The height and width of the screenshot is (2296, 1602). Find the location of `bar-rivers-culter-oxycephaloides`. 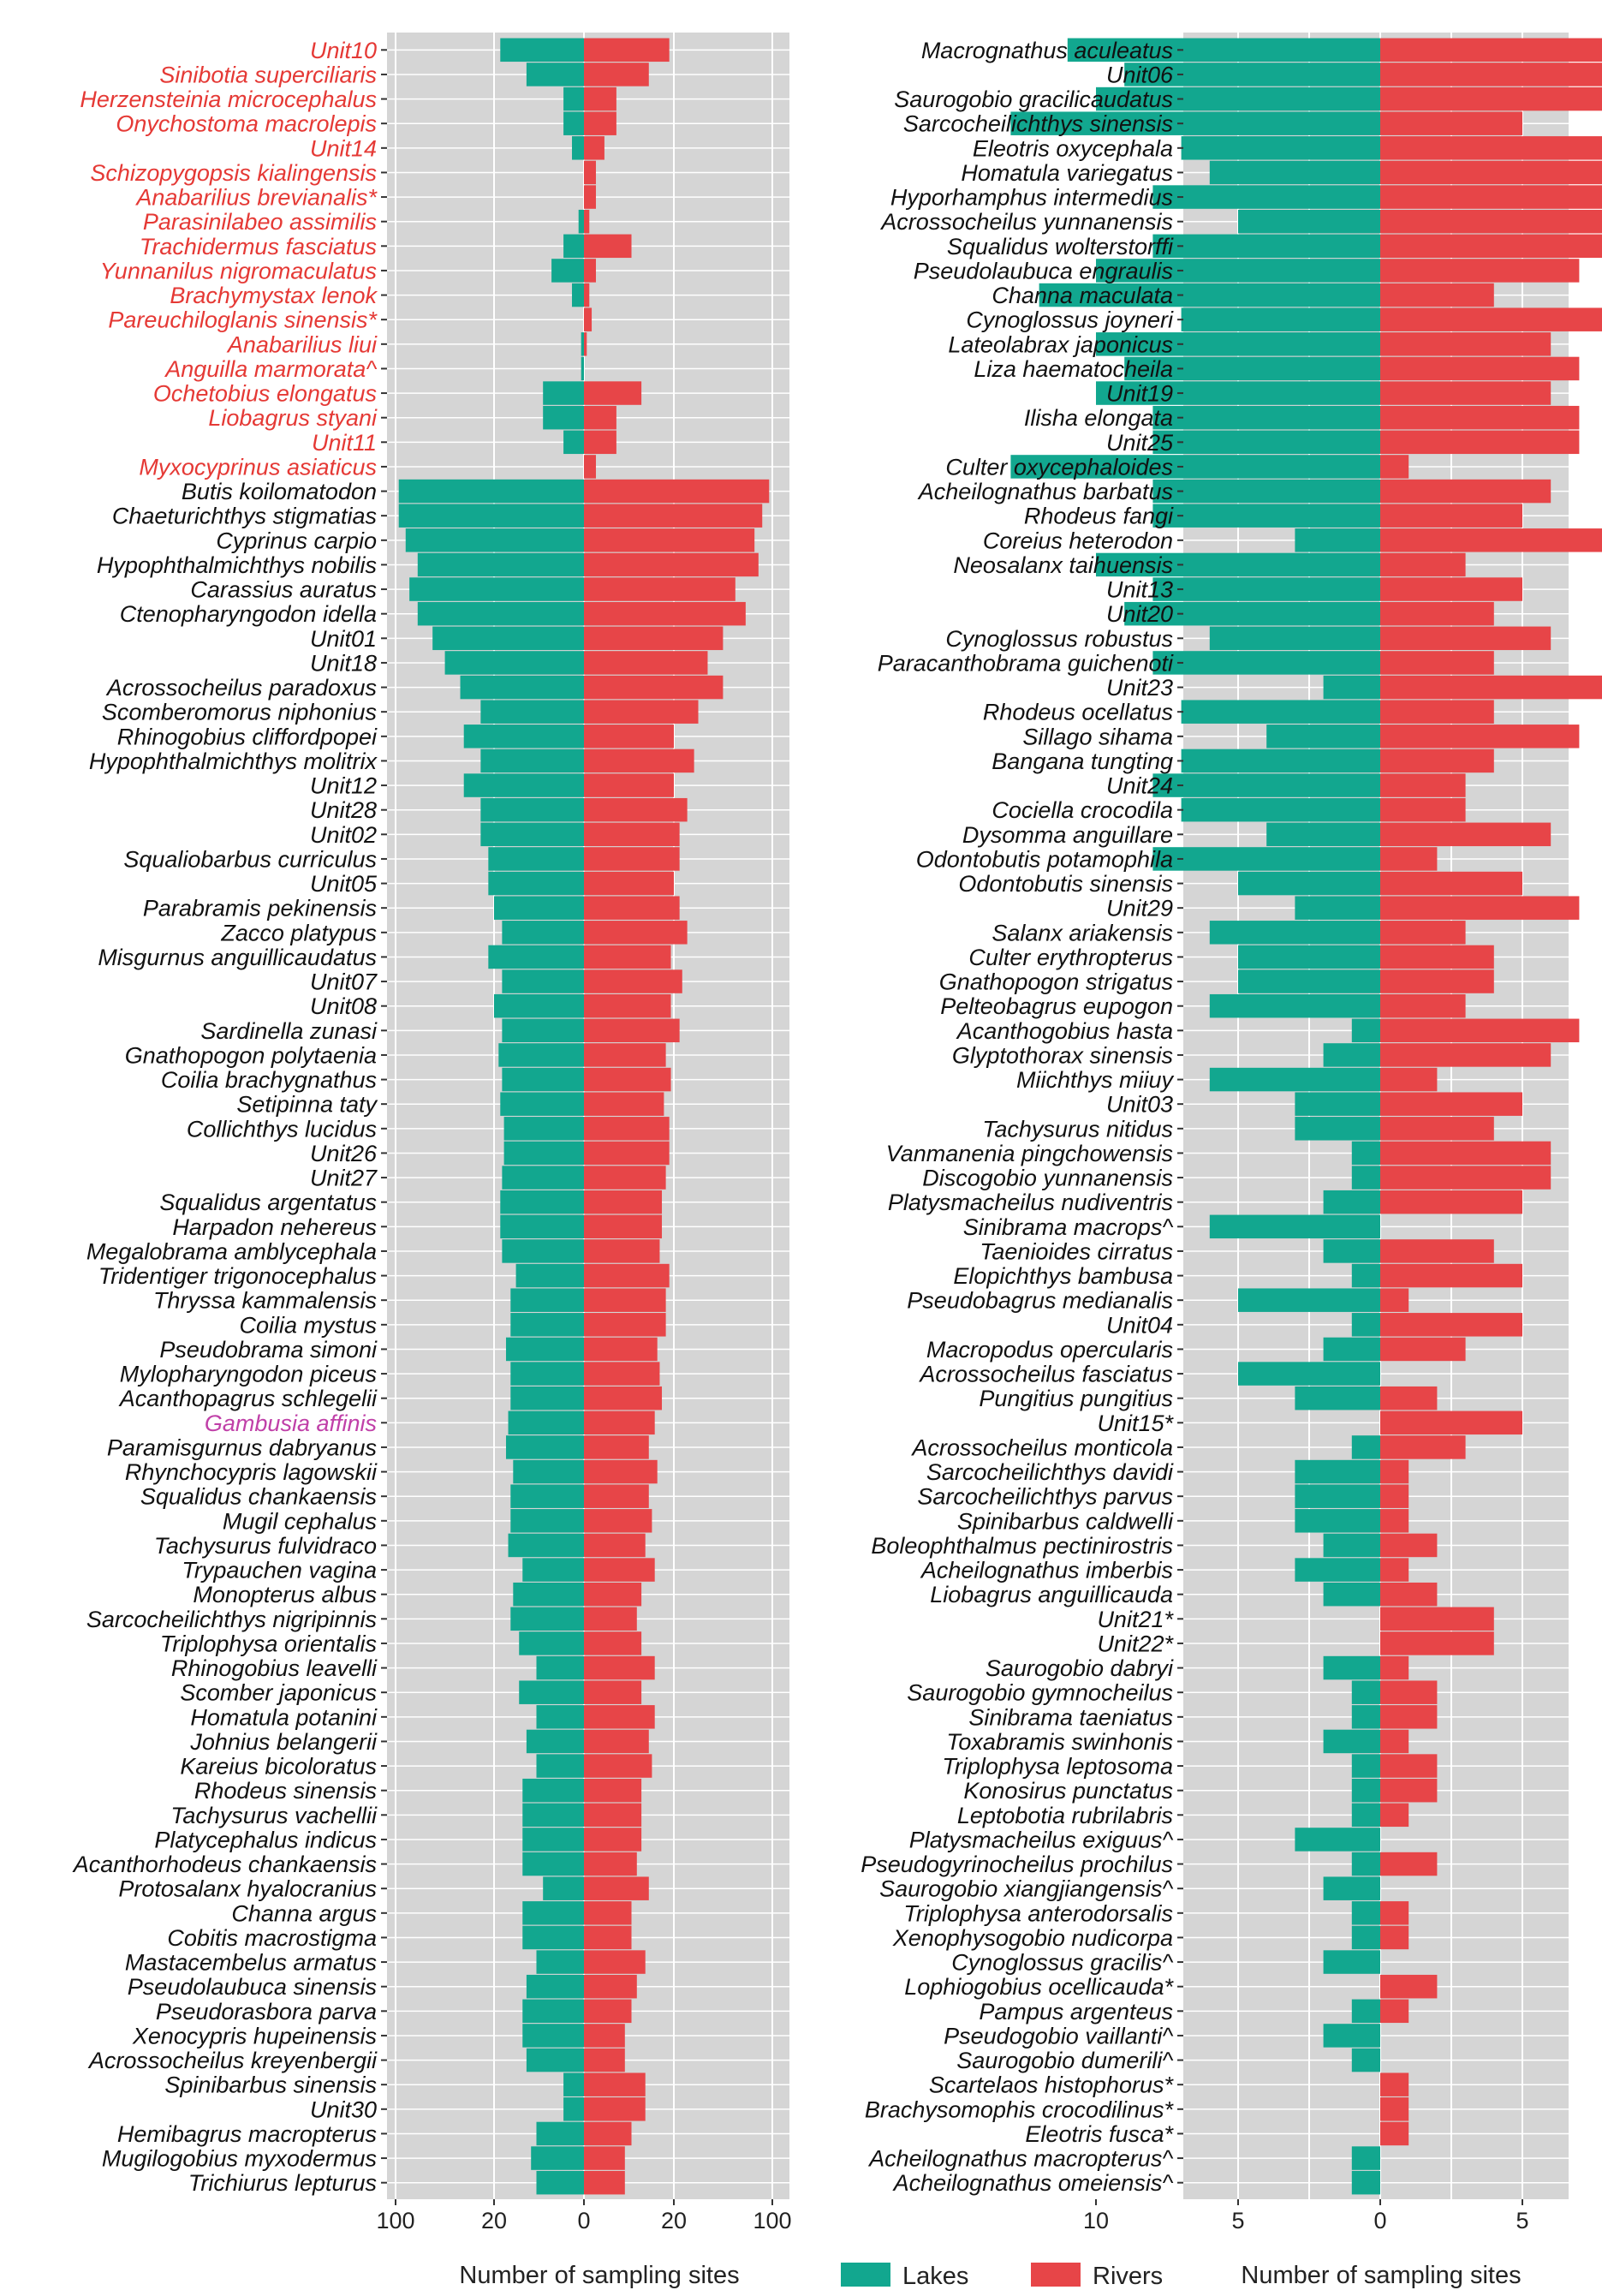

bar-rivers-culter-oxycephaloides is located at coordinates (1395, 467).